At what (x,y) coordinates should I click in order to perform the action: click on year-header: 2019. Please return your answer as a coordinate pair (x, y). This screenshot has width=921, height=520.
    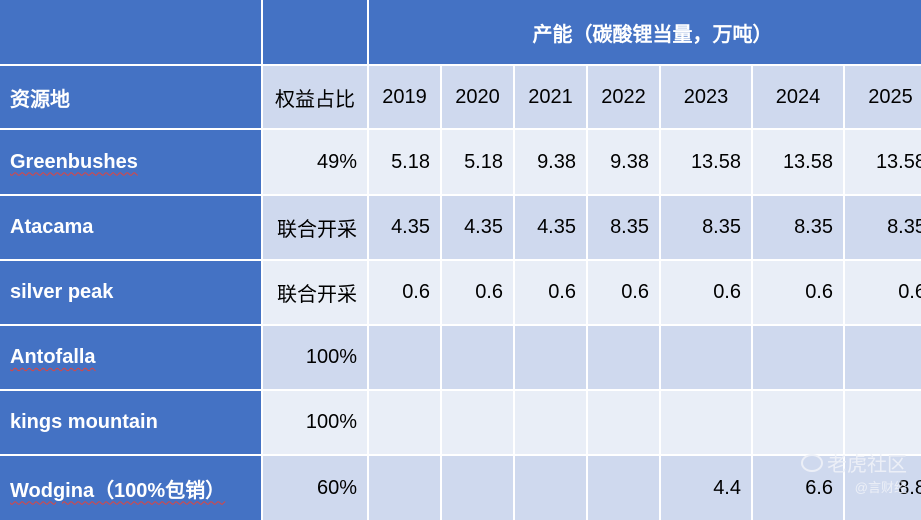
    Looking at the image, I should click on (404, 97).